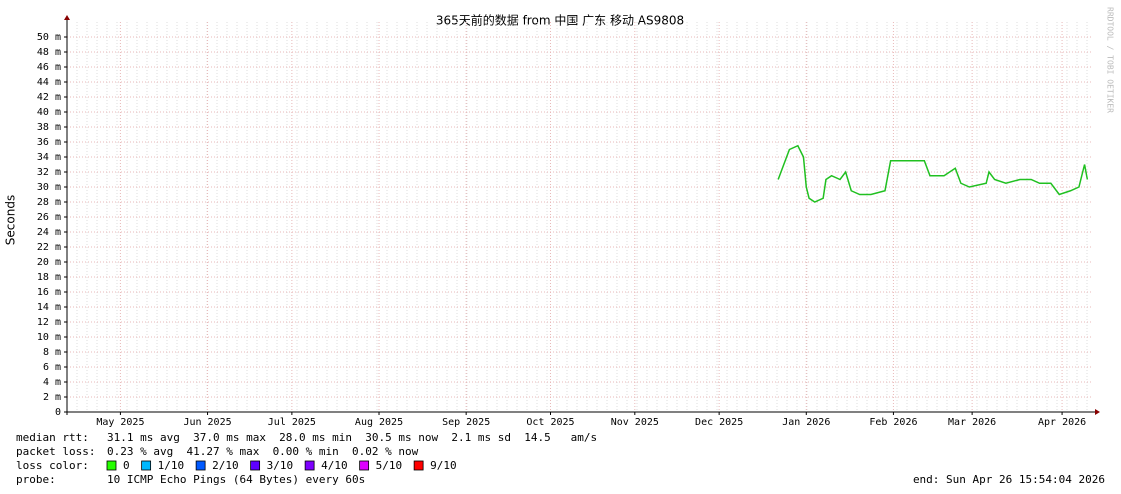 The height and width of the screenshot is (494, 1121). What do you see at coordinates (280, 465) in the screenshot?
I see `legend-label: 3/10` at bounding box center [280, 465].